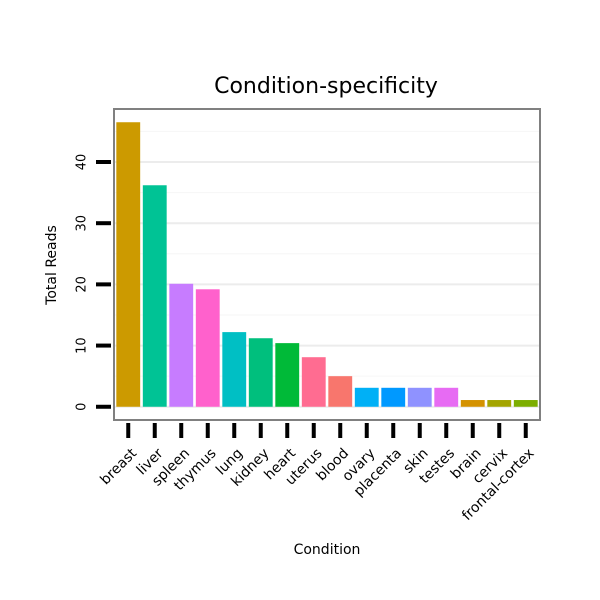 The image size is (600, 600). What do you see at coordinates (260, 372) in the screenshot?
I see `bar-kidney` at bounding box center [260, 372].